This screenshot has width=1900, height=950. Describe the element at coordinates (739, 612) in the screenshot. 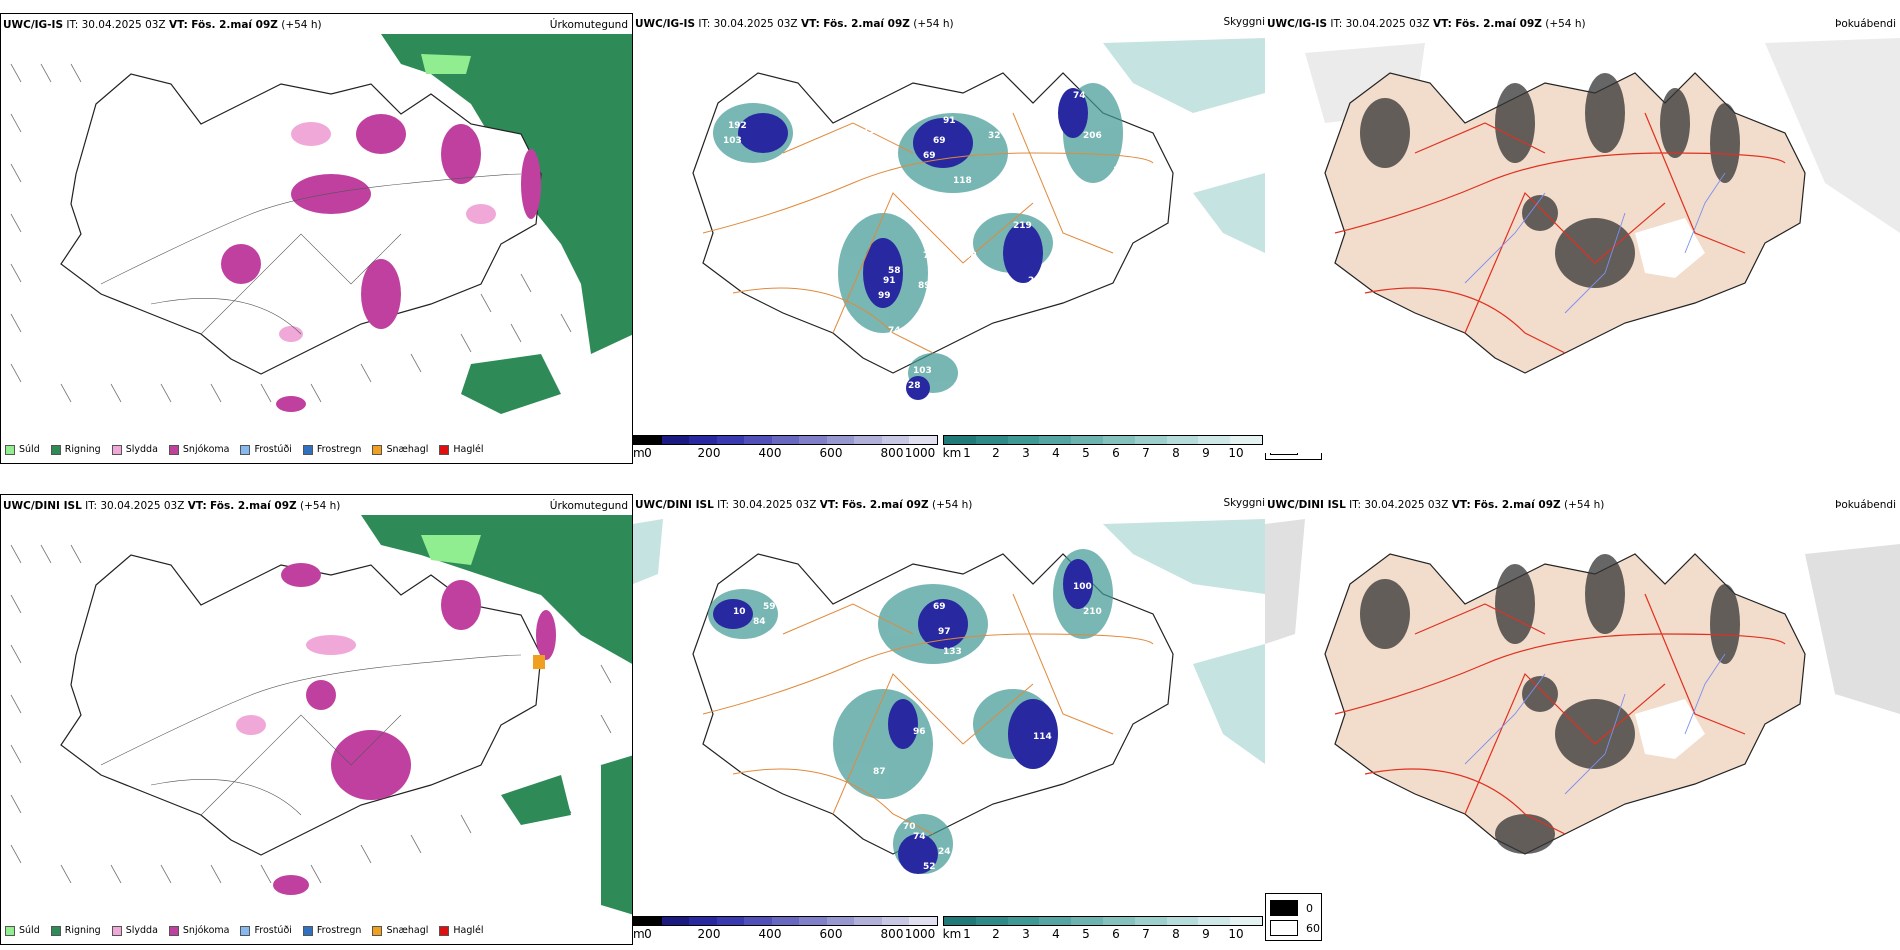

I see `cloud-base-value: 10` at that location.